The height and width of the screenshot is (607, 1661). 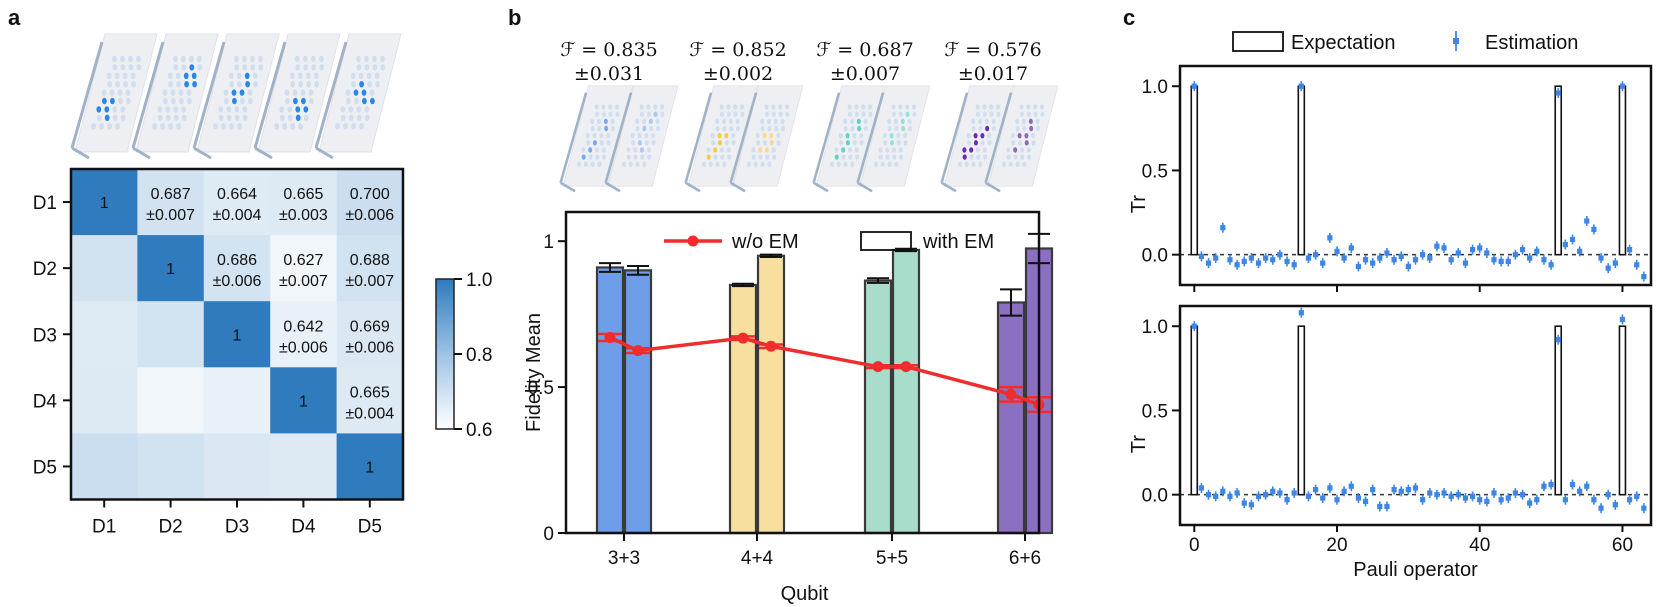 I want to click on device-chip-illustrations, so click(x=236, y=96).